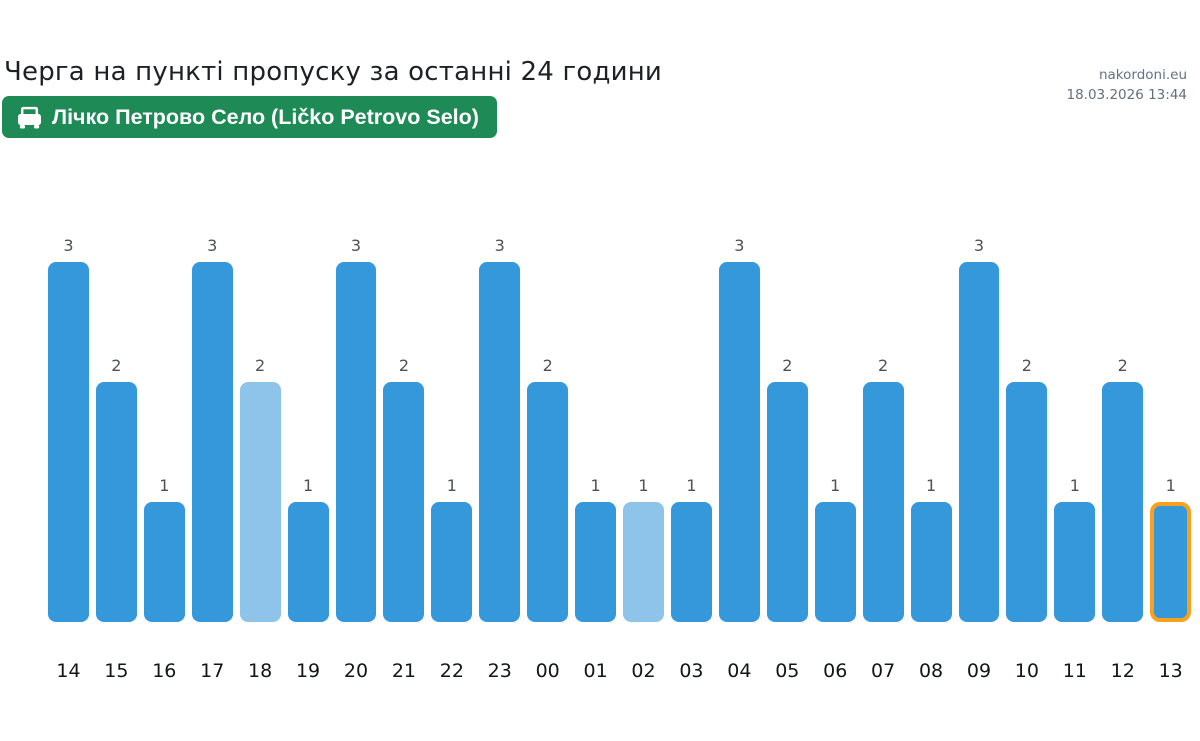  Describe the element at coordinates (265, 116) in the screenshot. I see `checkpoint-name: Лічко Петрово Село (Ličko Petrovo Selo)` at that location.